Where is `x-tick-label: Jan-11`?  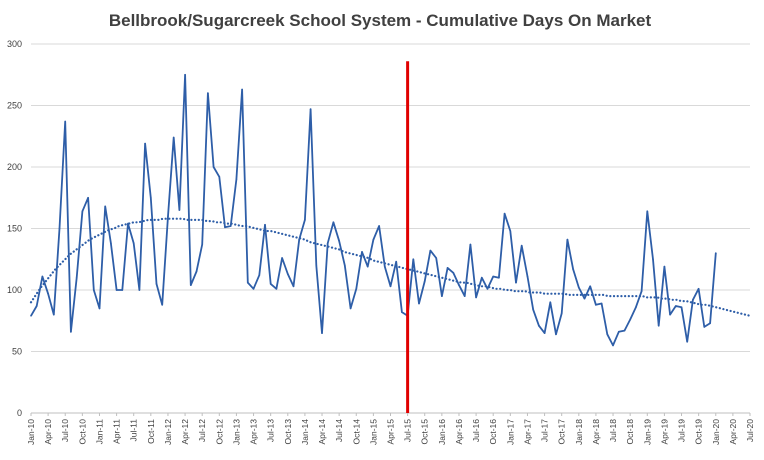
x-tick-label: Jan-11 is located at coordinates (99, 432).